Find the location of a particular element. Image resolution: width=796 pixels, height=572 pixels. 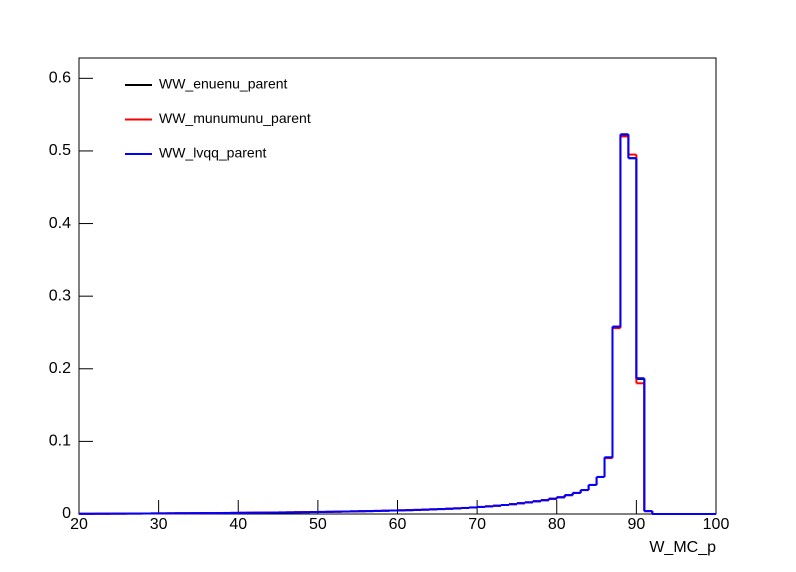

x-tick-label: 100 is located at coordinates (716, 524).